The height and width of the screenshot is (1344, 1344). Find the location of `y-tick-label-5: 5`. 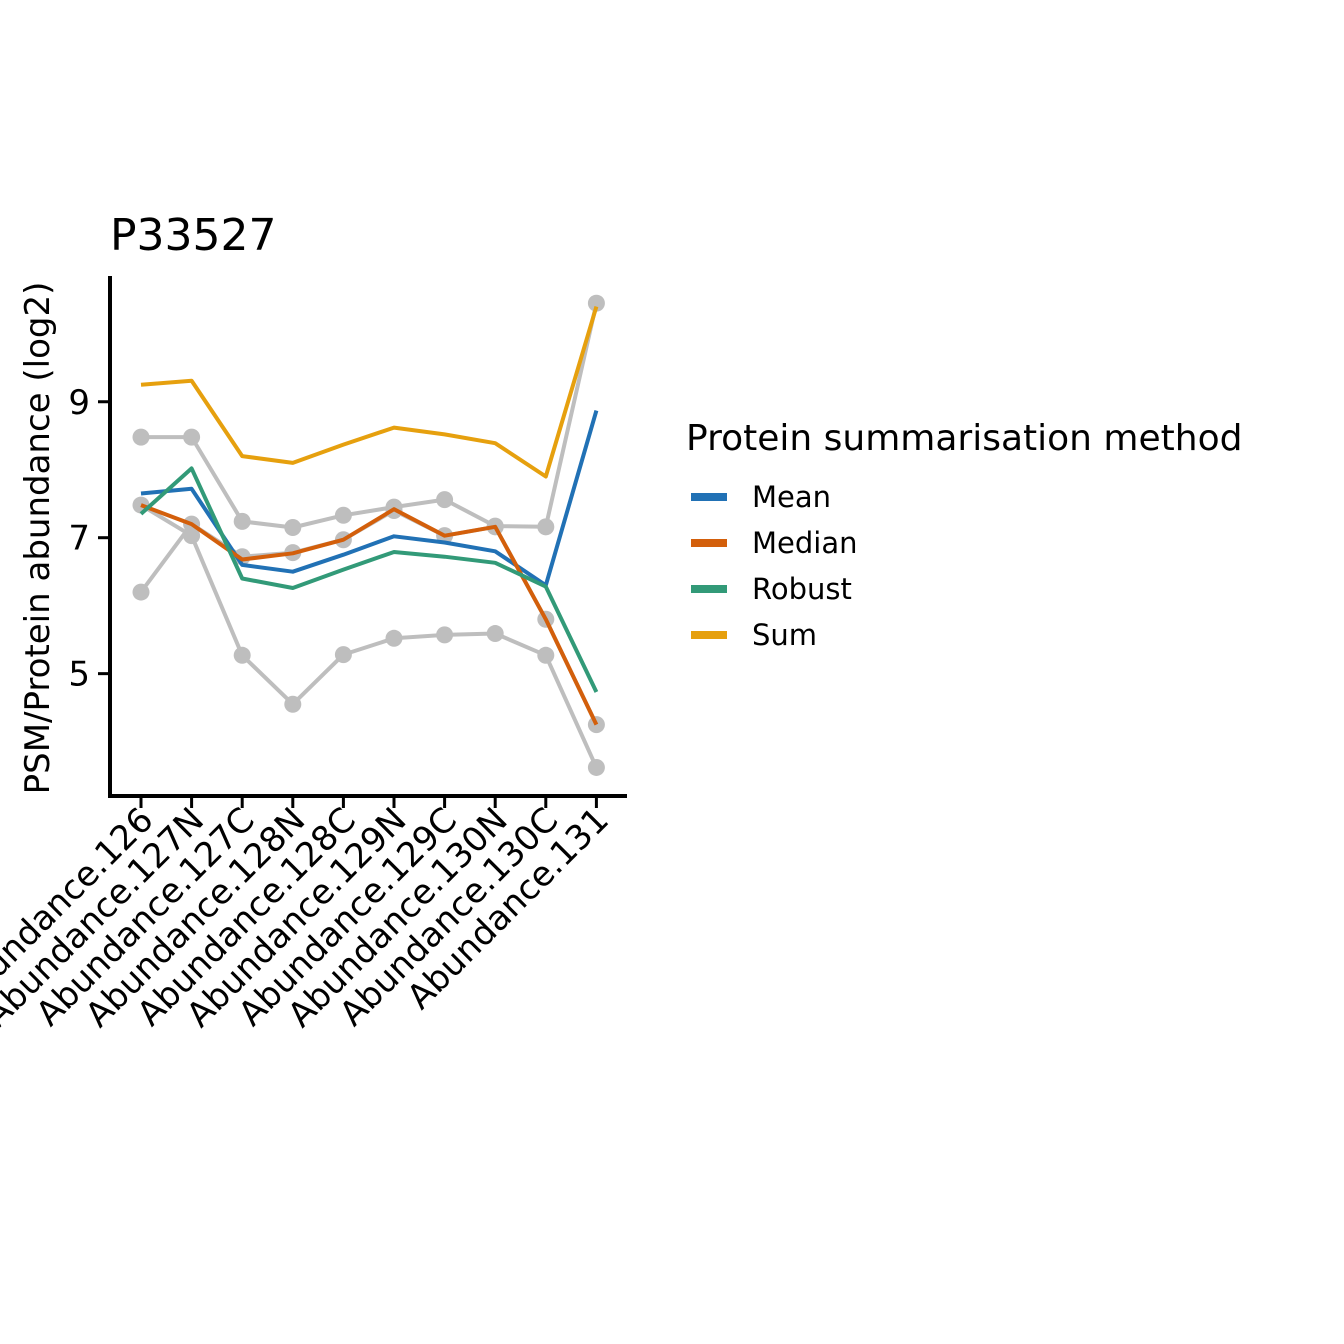

y-tick-label-5: 5 is located at coordinates (79, 675).